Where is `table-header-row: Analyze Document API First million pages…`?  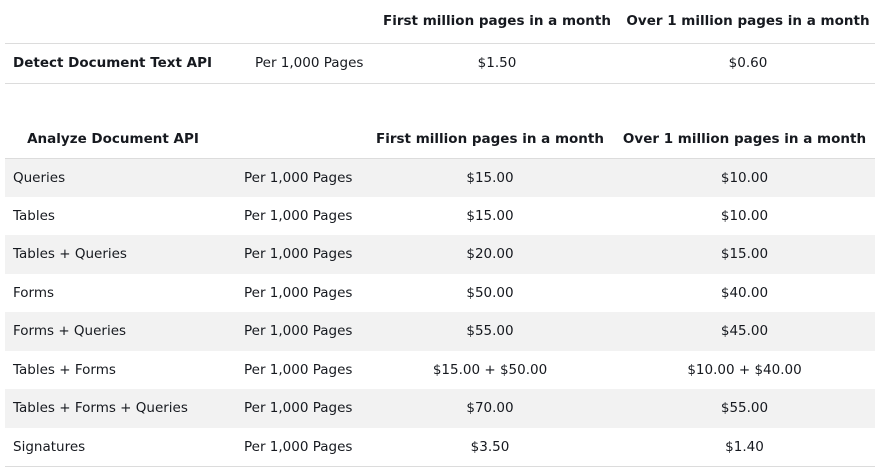 table-header-row: Analyze Document API First million pages… is located at coordinates (440, 139).